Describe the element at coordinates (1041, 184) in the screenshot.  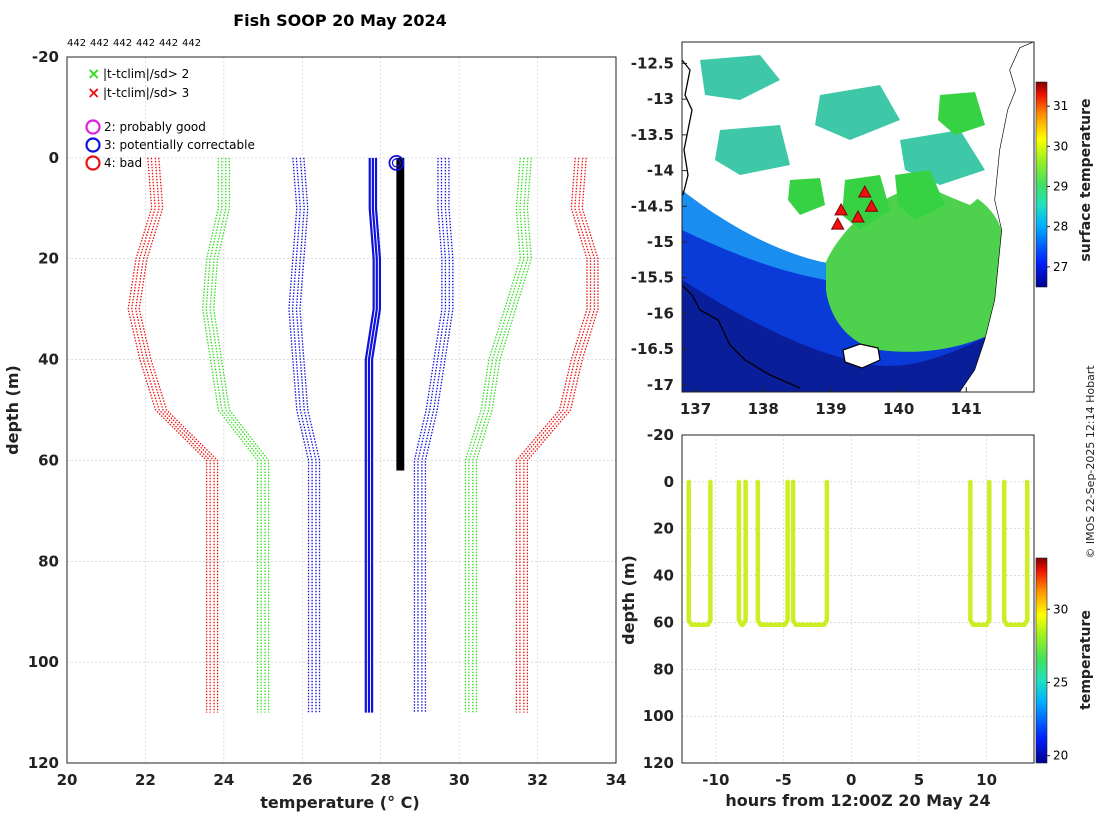
I see `sst-colorbar` at that location.